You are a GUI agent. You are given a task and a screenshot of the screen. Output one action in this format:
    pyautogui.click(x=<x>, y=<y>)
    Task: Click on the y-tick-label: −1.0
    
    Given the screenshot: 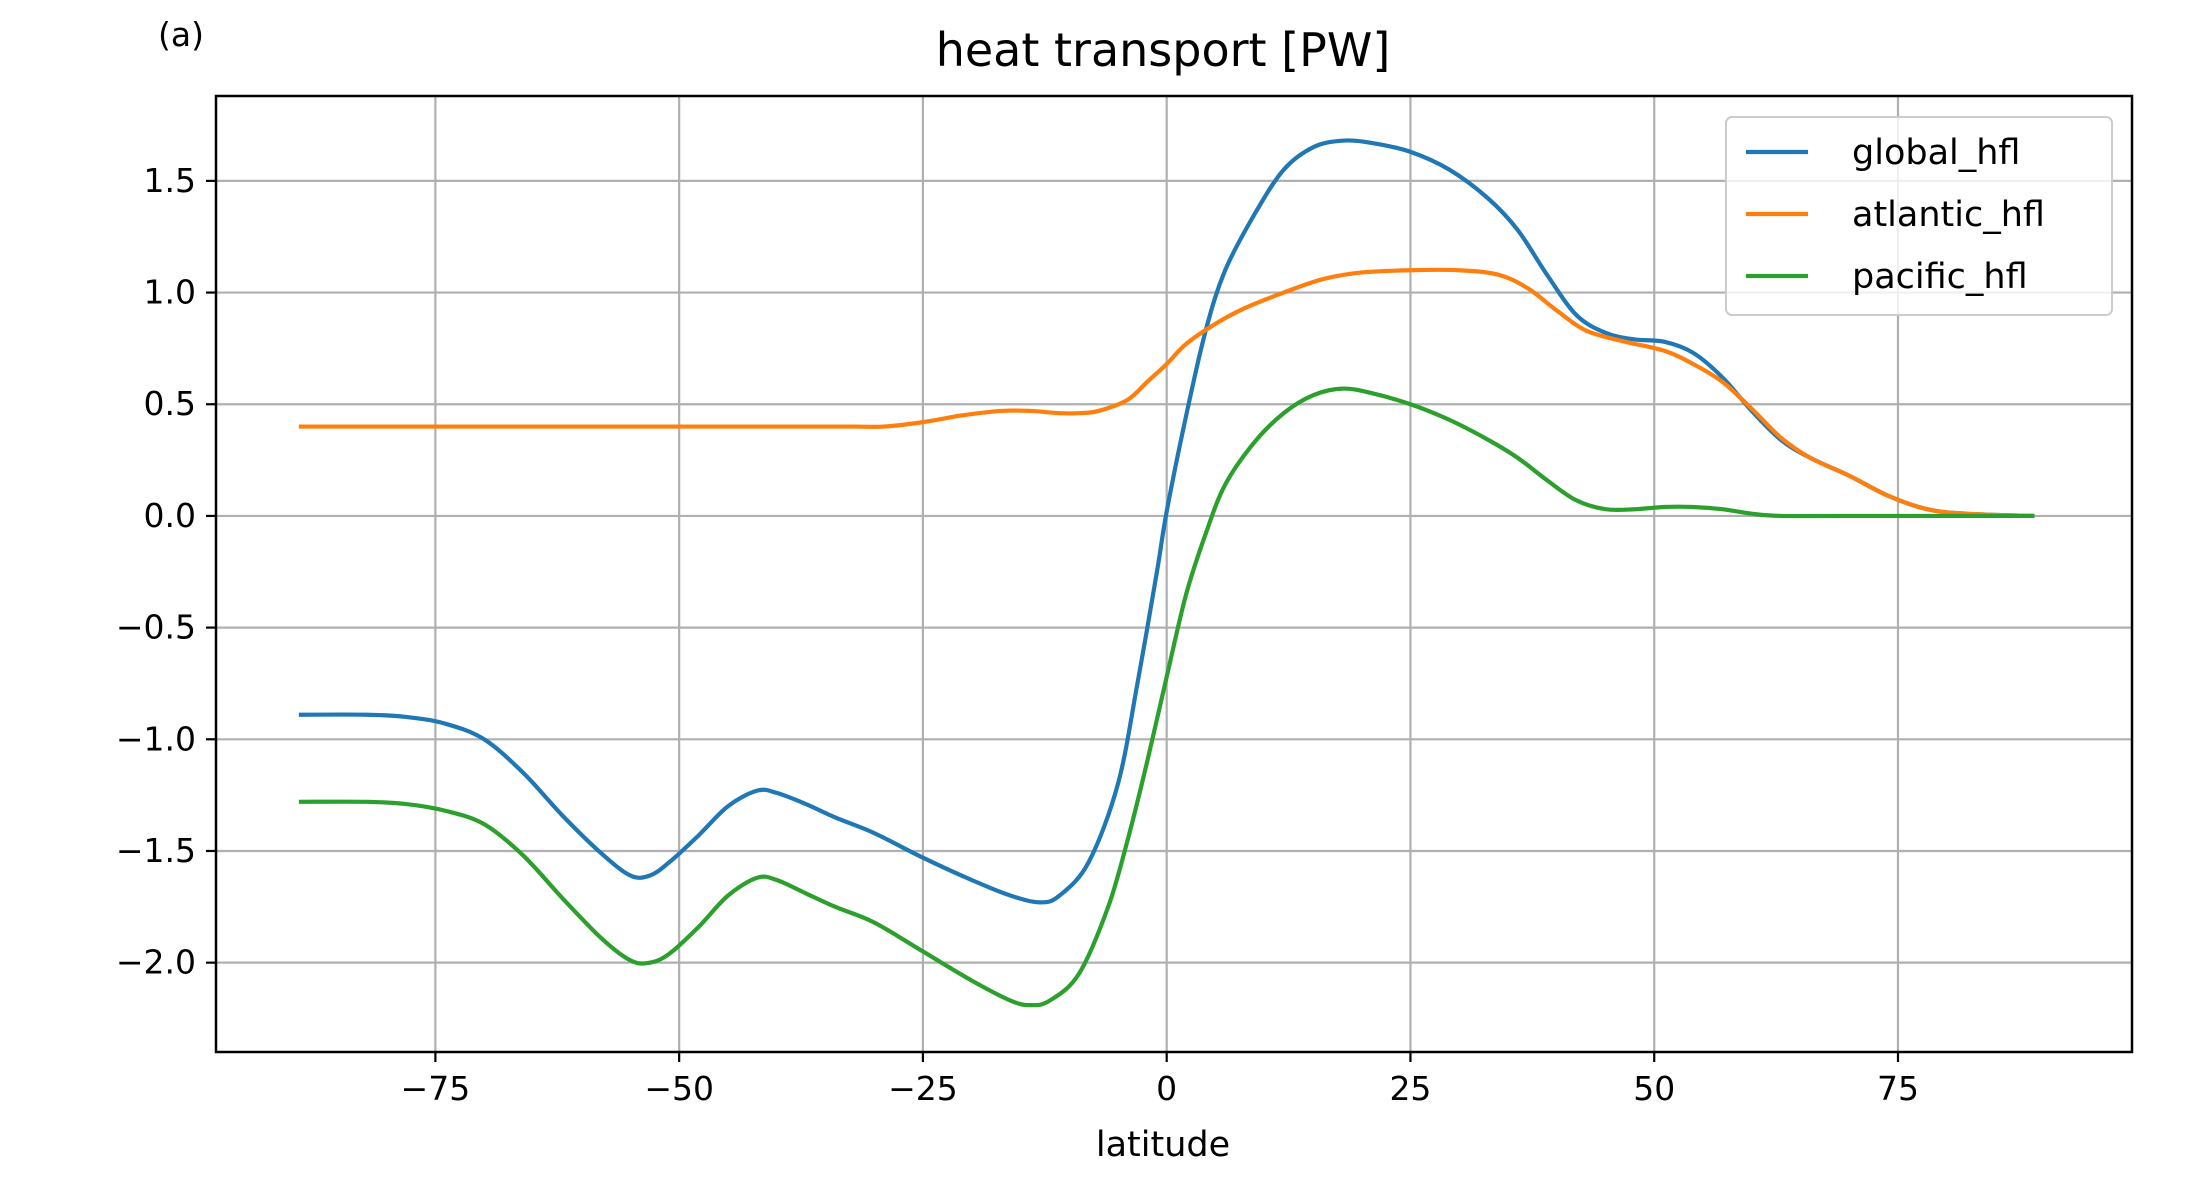 What is the action you would take?
    pyautogui.click(x=156, y=738)
    